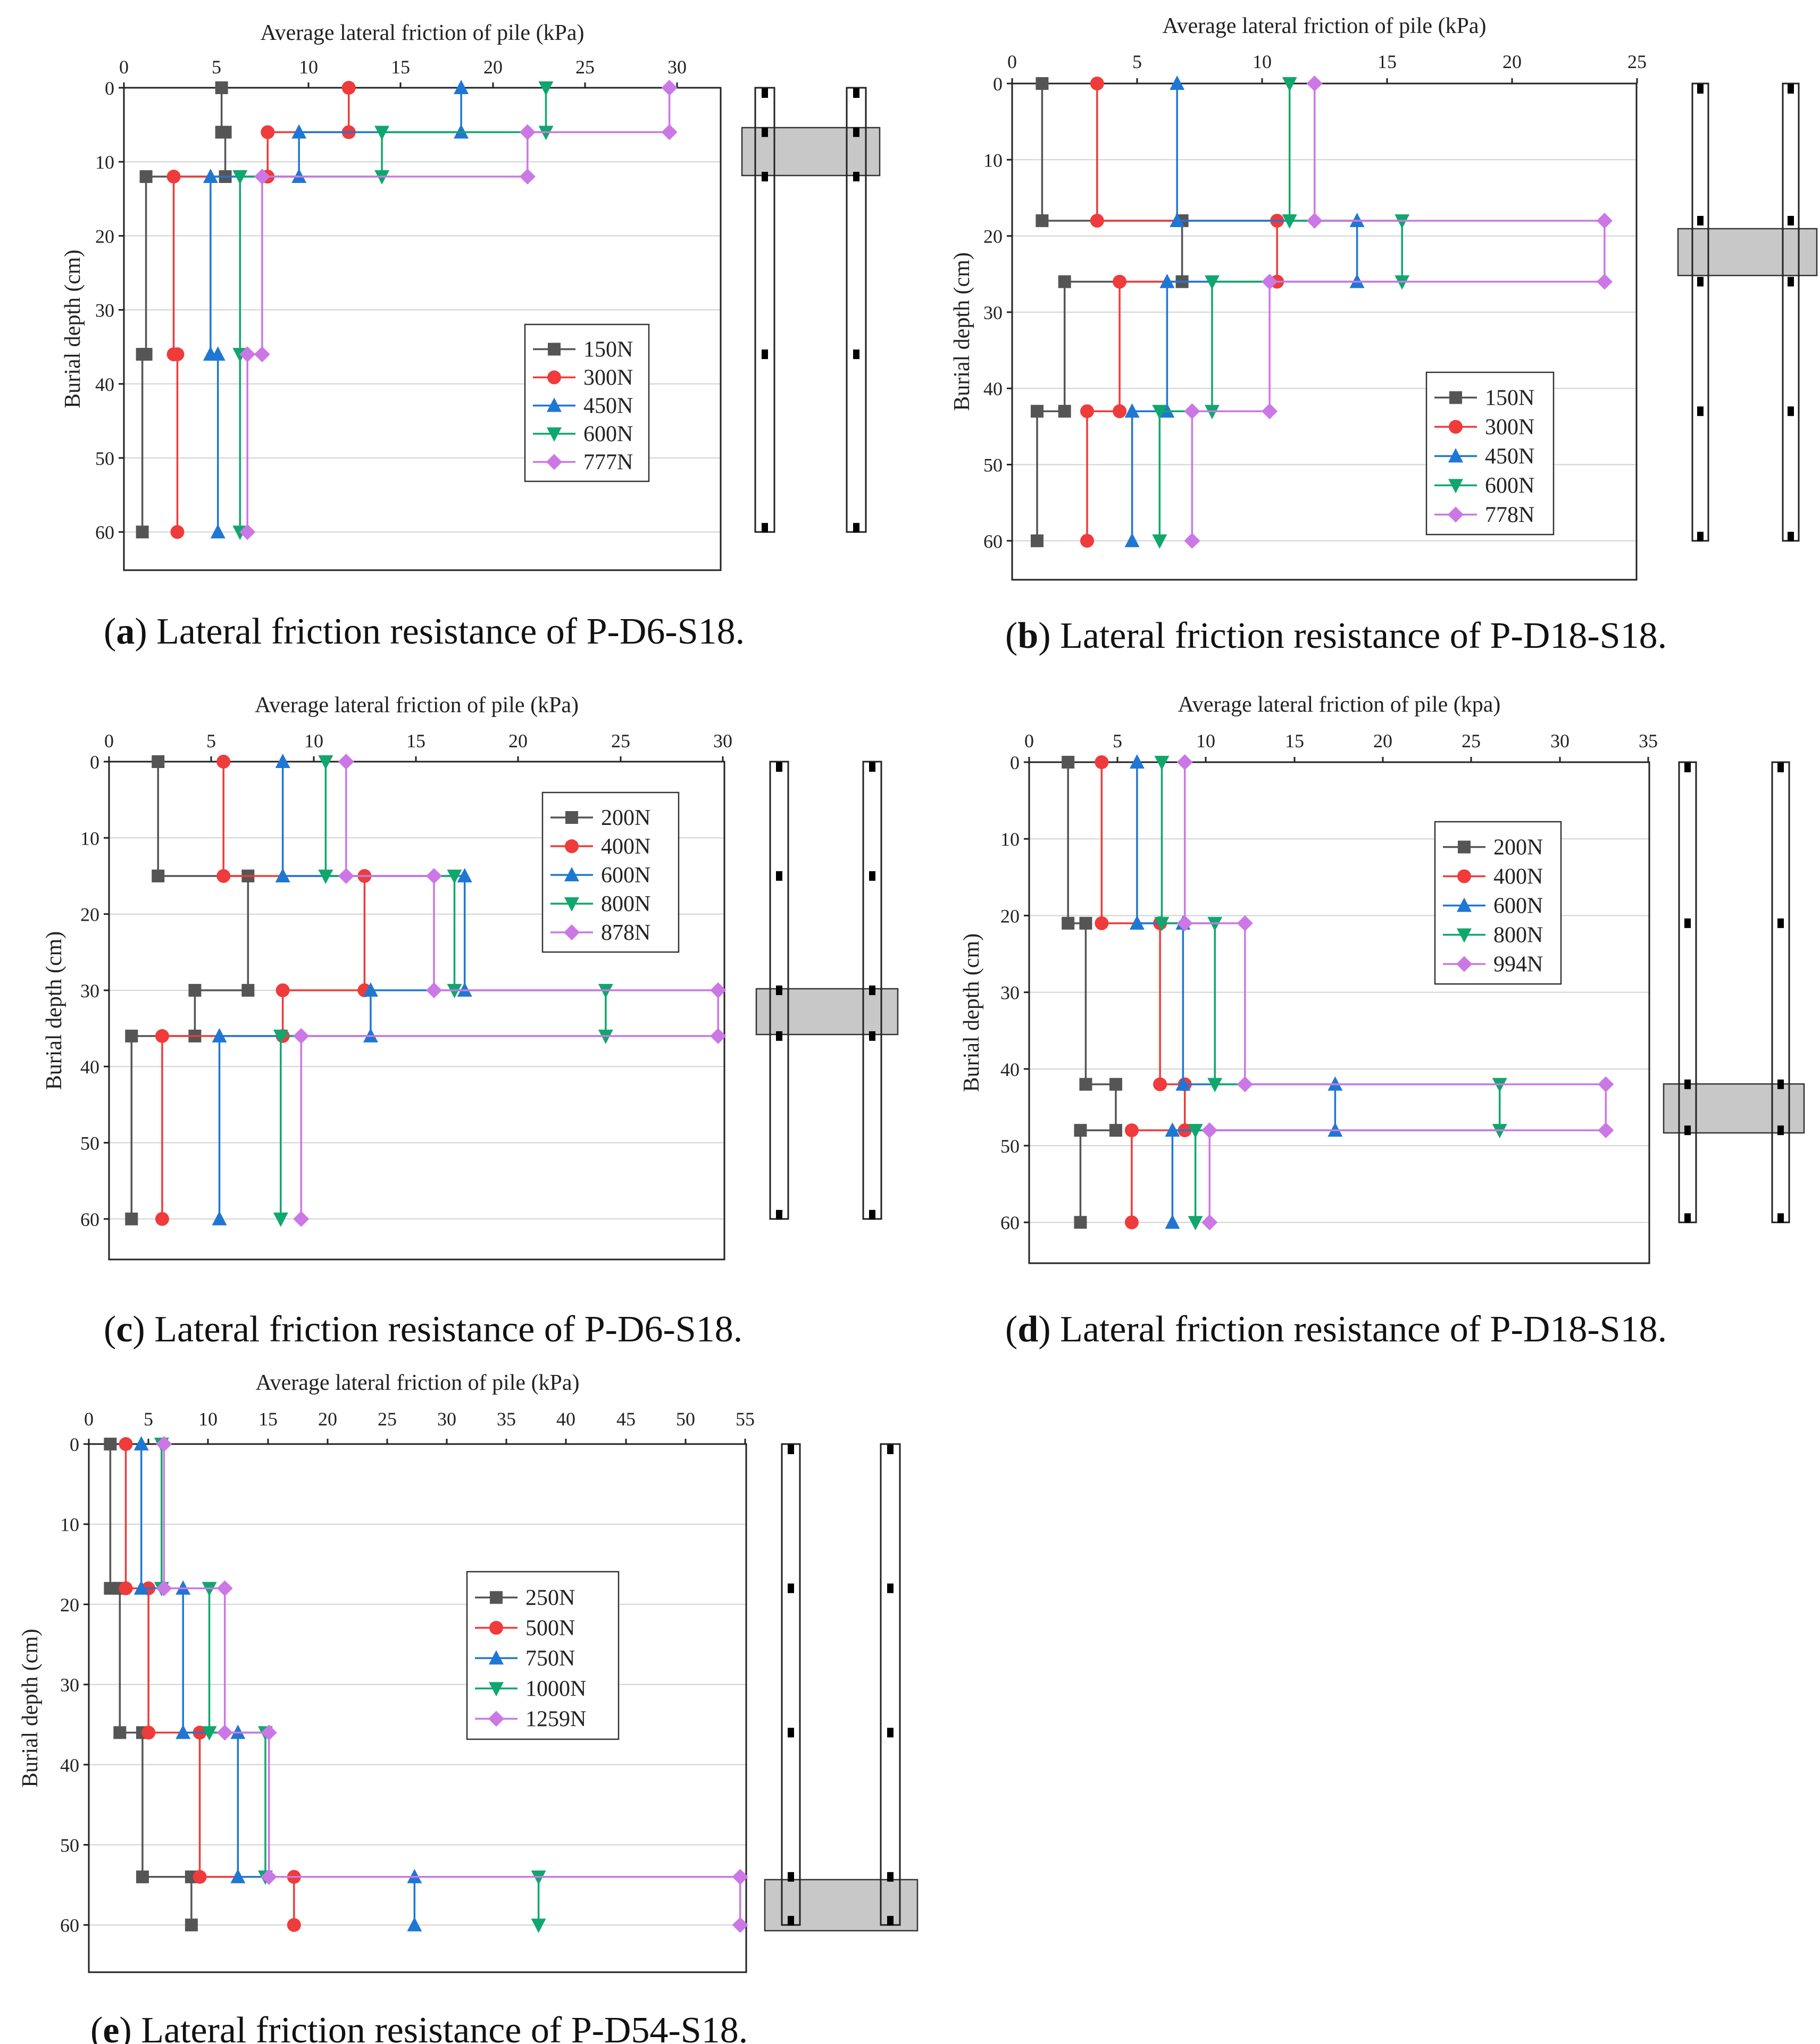 This screenshot has height=2044, width=1820. Describe the element at coordinates (1518, 877) in the screenshot. I see `legend-label: 400N` at that location.